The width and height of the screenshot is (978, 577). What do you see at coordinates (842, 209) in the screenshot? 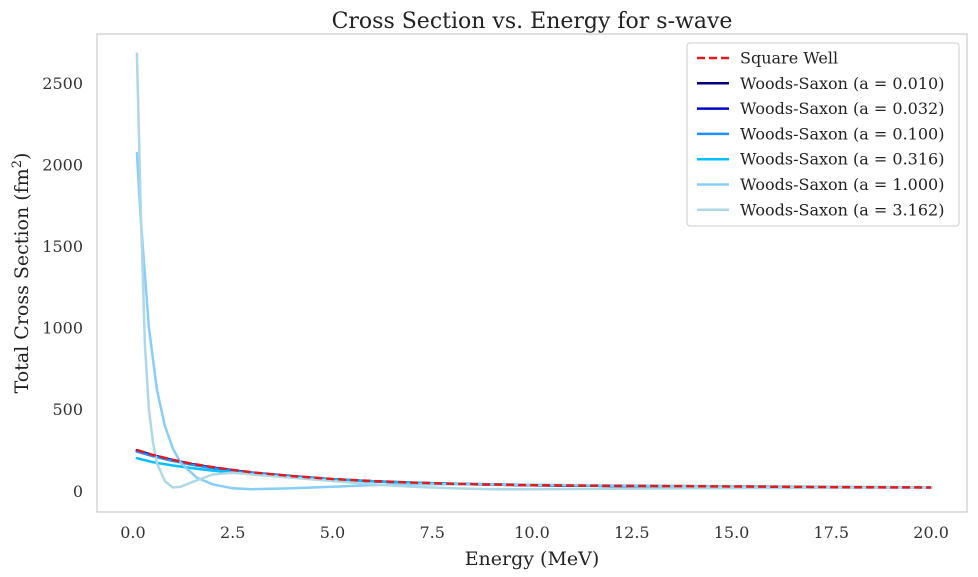
I see `legend-label: Woods-Saxon (a = 3.162)` at bounding box center [842, 209].